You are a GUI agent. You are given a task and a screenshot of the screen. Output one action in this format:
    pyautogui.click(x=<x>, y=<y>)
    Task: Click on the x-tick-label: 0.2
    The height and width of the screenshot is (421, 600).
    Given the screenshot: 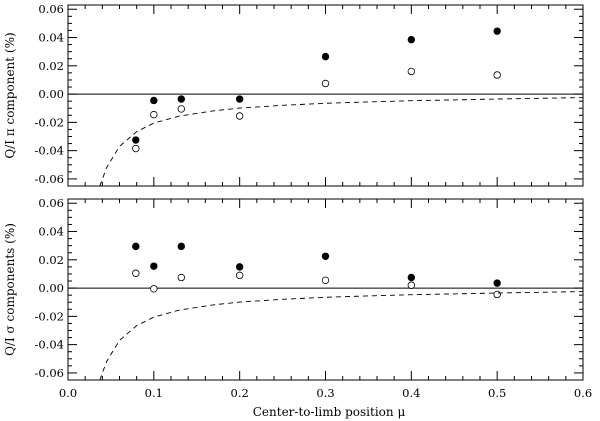 What is the action you would take?
    pyautogui.click(x=240, y=393)
    